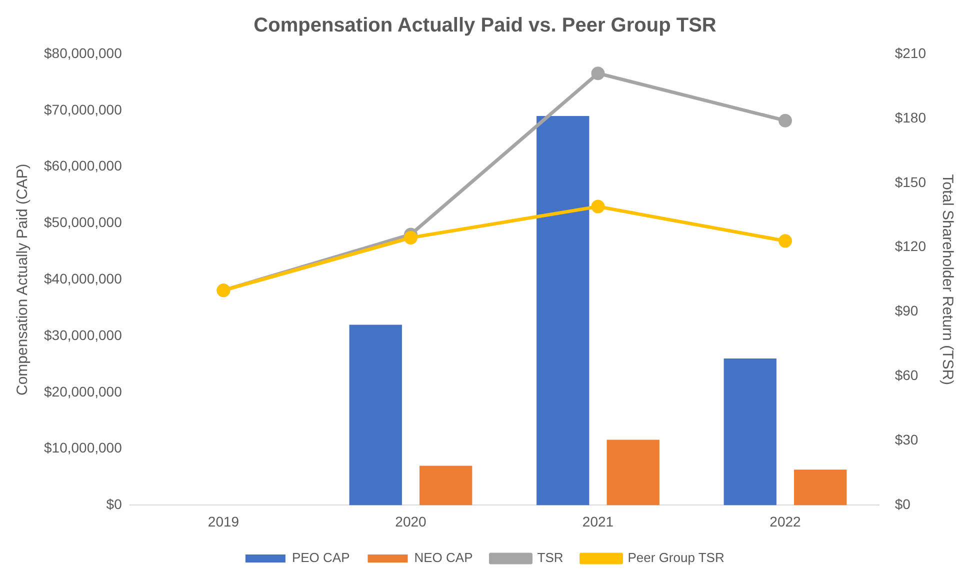  I want to click on x-tick-label: 2019, so click(224, 521).